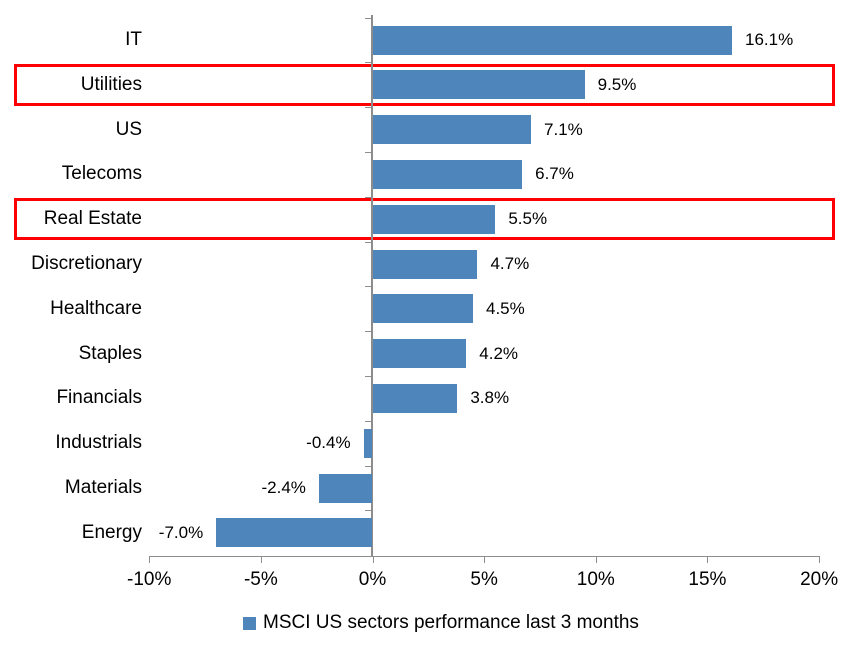 This screenshot has width=852, height=651. Describe the element at coordinates (98, 443) in the screenshot. I see `category-label-industrials: Industrials` at that location.